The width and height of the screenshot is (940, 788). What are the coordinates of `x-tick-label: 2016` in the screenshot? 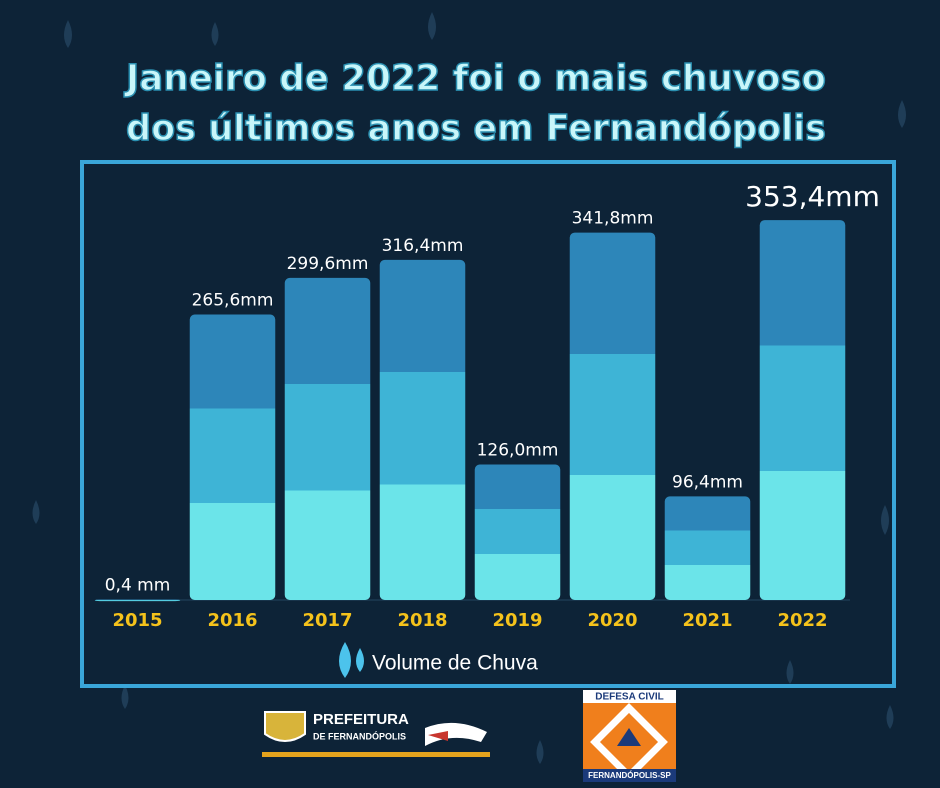 It's located at (232, 620).